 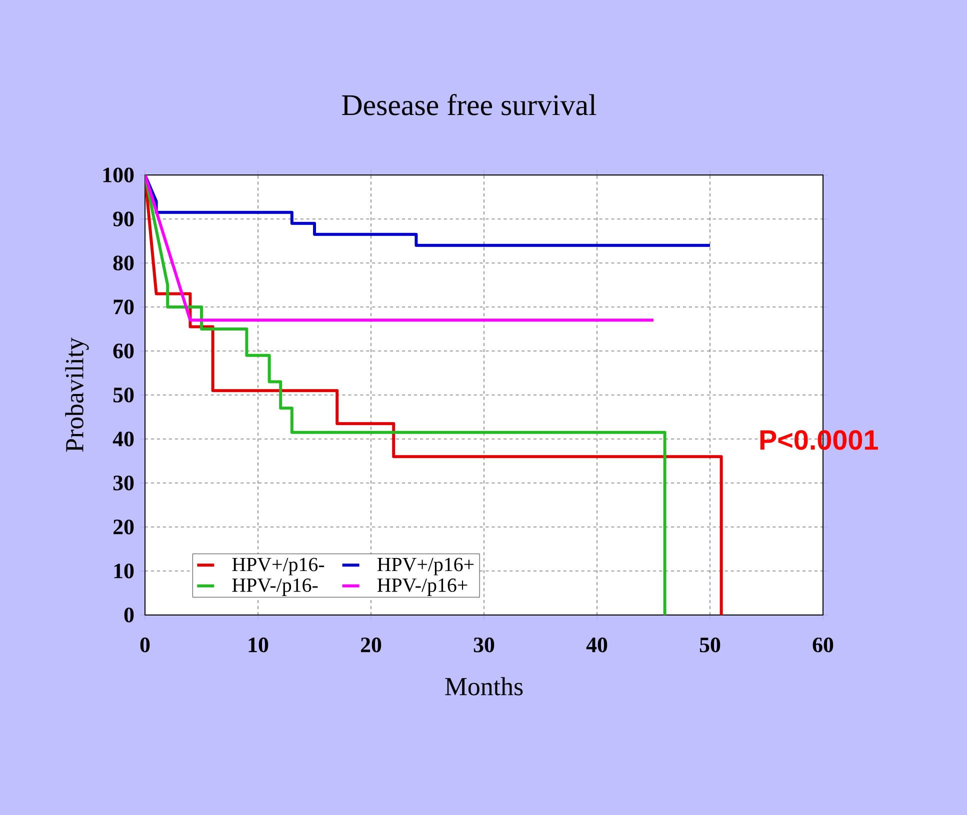 What do you see at coordinates (123, 219) in the screenshot?
I see `y-tick-label: 90` at bounding box center [123, 219].